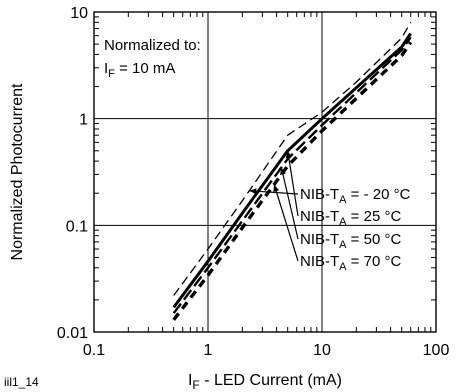  What do you see at coordinates (139, 70) in the screenshot?
I see `normalization-note-line2: IF = 10 mA` at bounding box center [139, 70].